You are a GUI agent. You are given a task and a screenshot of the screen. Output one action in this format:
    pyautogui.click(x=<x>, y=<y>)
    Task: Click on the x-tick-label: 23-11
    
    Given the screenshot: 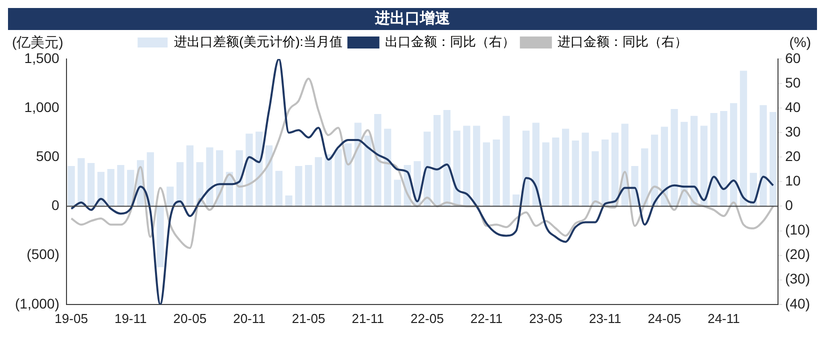 What is the action you would take?
    pyautogui.click(x=605, y=318)
    